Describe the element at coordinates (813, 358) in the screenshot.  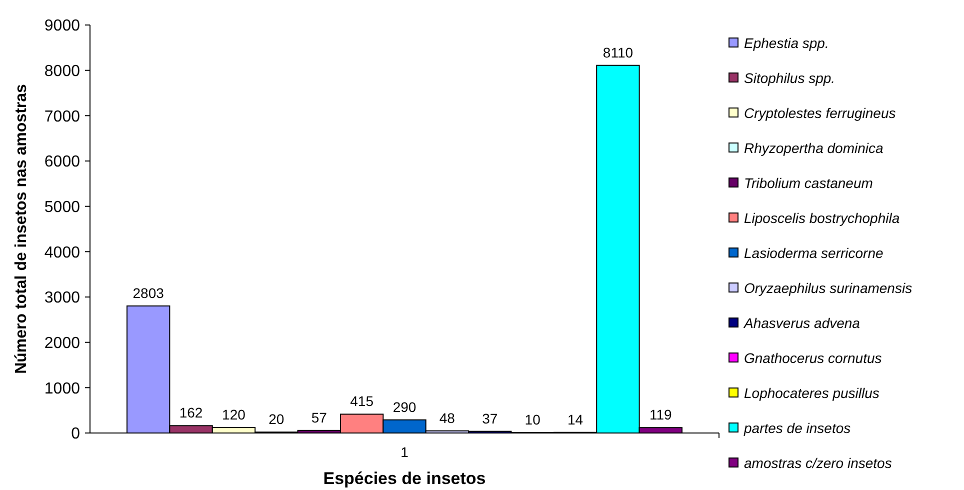
I see `legend-label: Gnathocerus cornutus` at that location.